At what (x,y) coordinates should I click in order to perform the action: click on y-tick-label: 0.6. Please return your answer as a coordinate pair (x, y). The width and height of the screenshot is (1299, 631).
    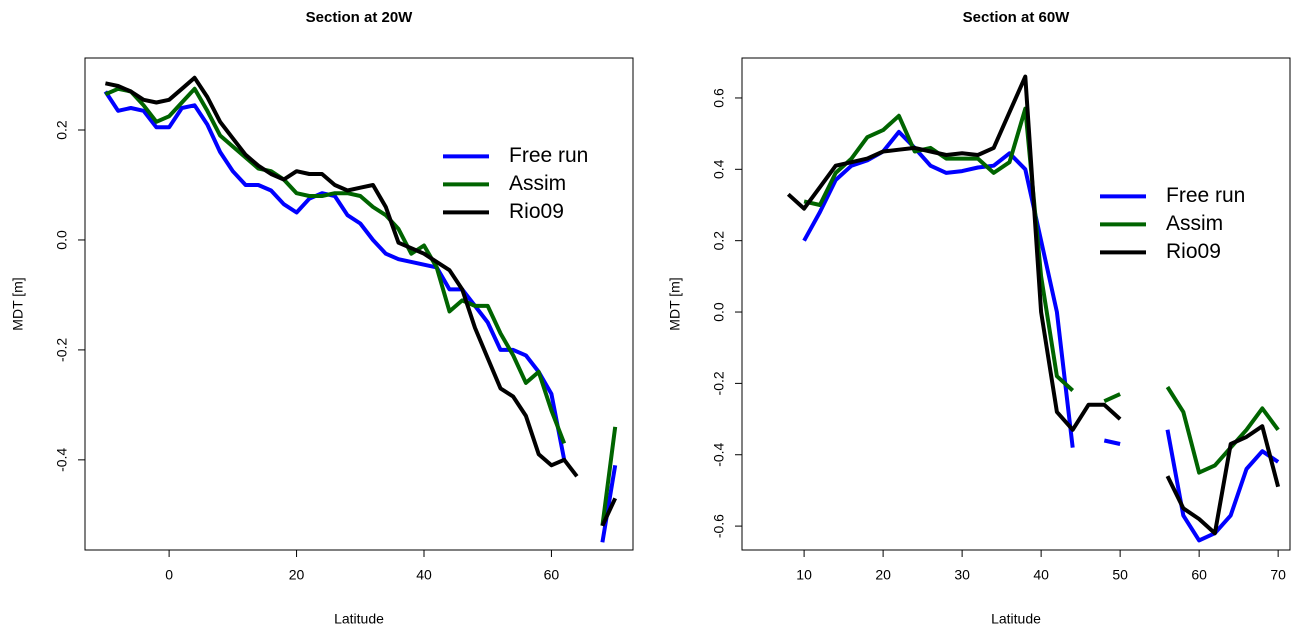
    Looking at the image, I should click on (719, 98).